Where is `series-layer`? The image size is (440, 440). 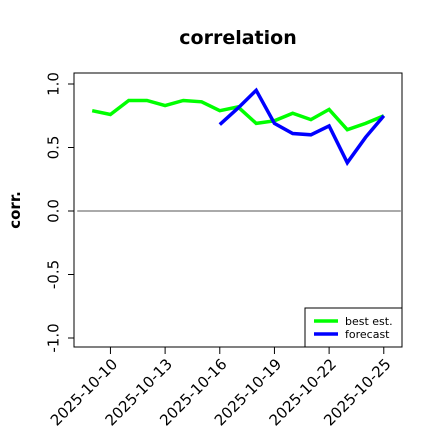 series-layer is located at coordinates (238, 127).